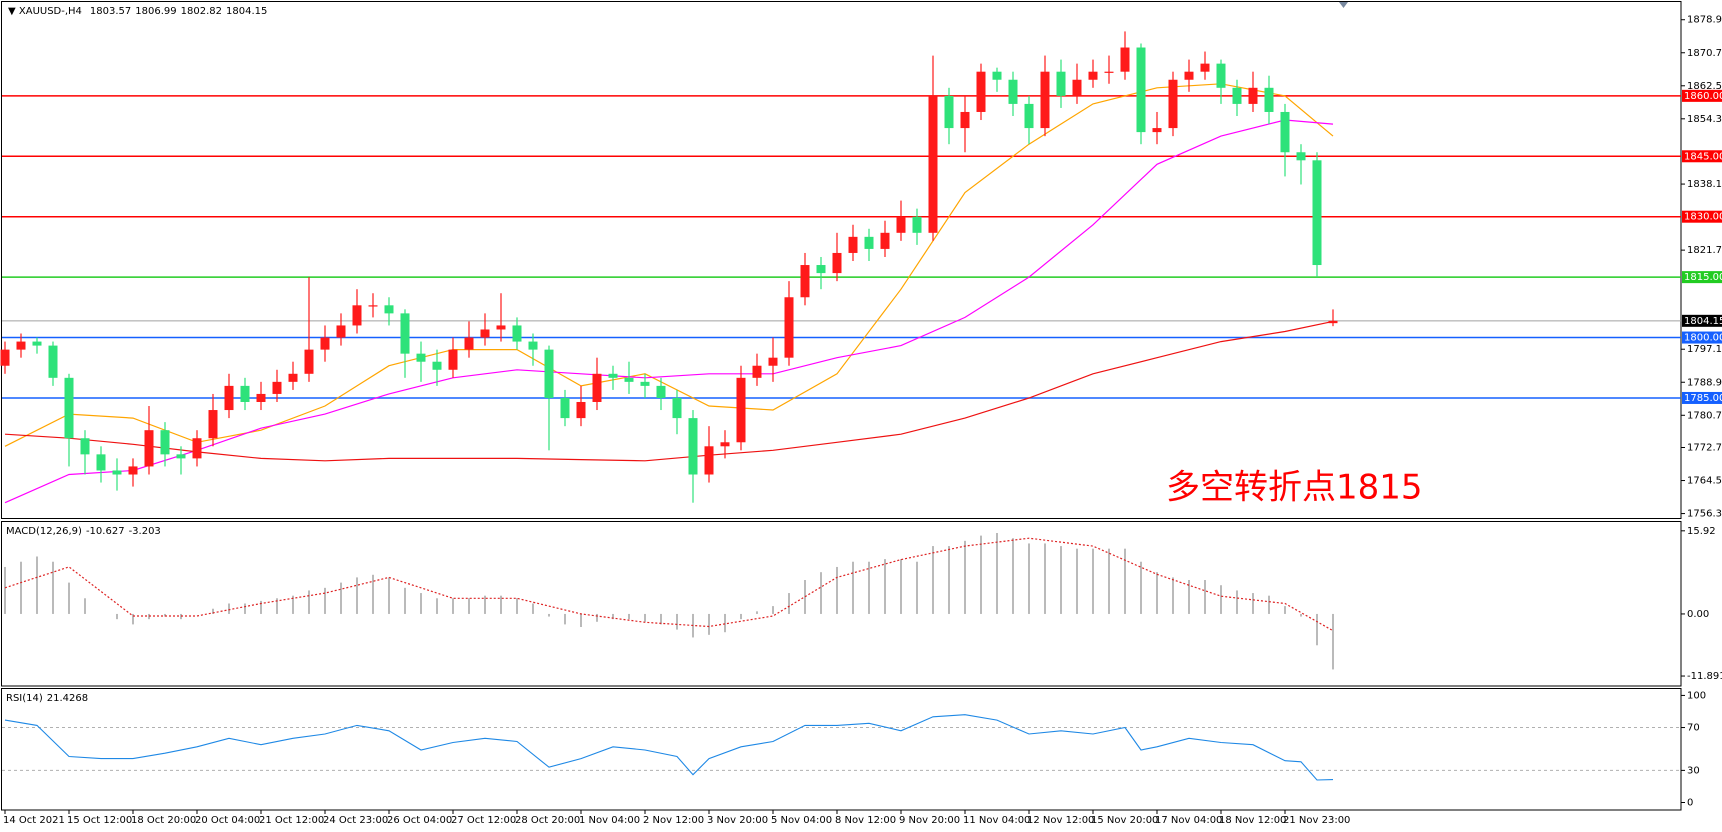 Image resolution: width=1722 pixels, height=832 pixels. I want to click on macd-label: MACD(12,26,9) -10.627 -3.203, so click(83, 531).